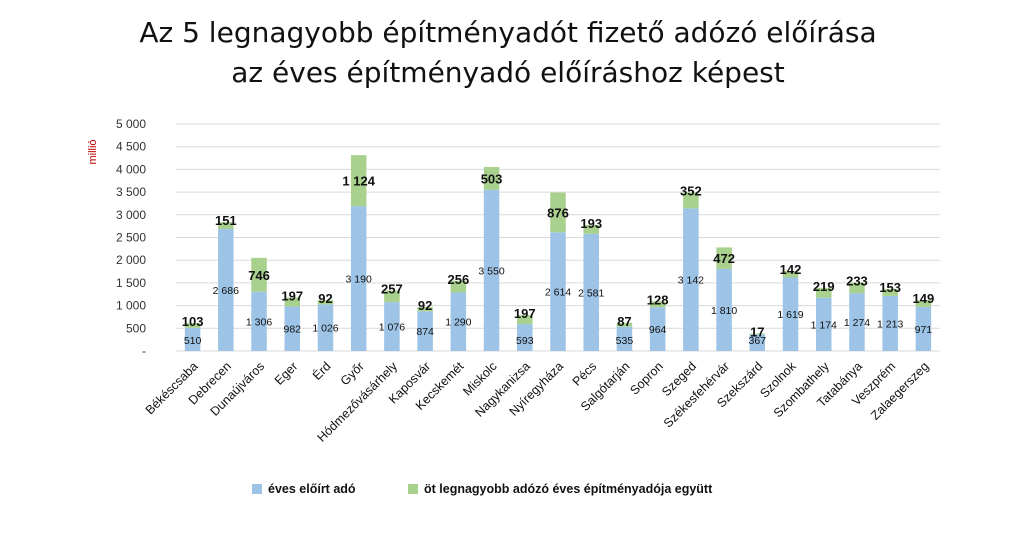  What do you see at coordinates (131, 260) in the screenshot?
I see `y-tick-label: 2 000` at bounding box center [131, 260].